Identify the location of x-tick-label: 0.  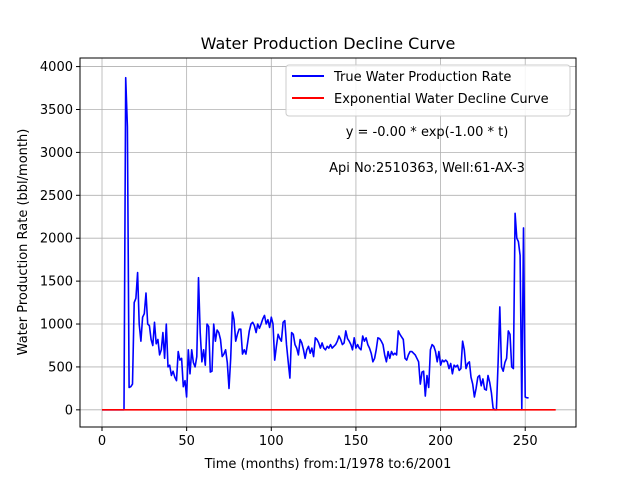
(102, 441).